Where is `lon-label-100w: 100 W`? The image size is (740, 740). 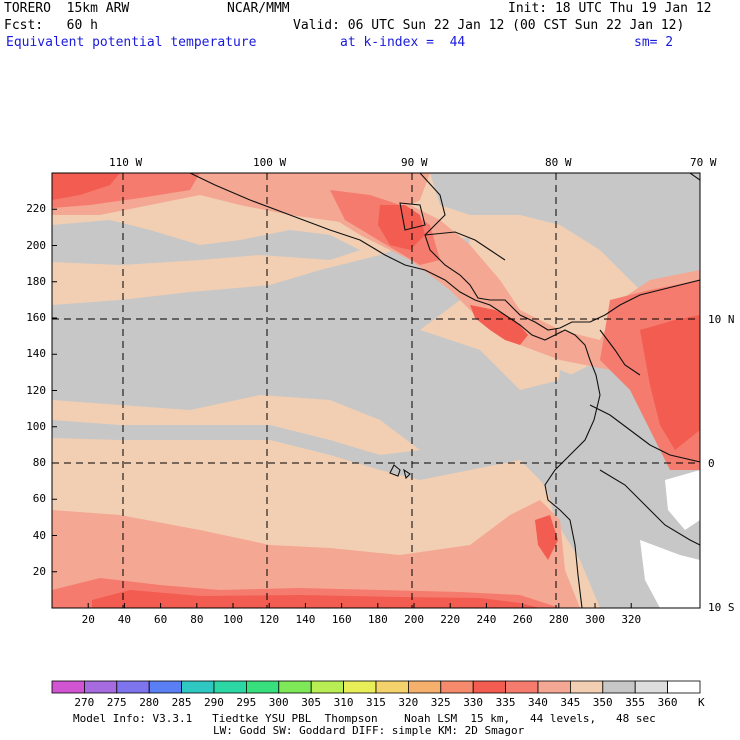 lon-label-100w: 100 W is located at coordinates (270, 162).